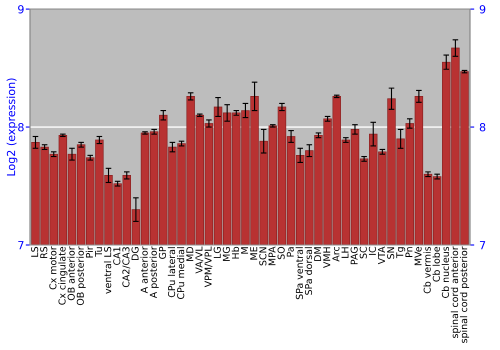 The width and height of the screenshot is (500, 350). I want to click on x-tick-label: MG, so click(226, 254).